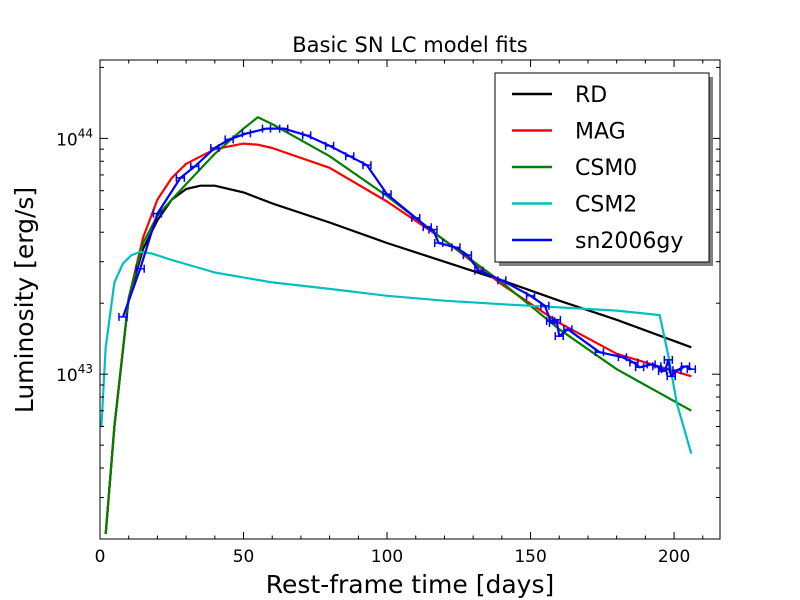 This screenshot has height=600, width=800. What do you see at coordinates (569, 132) in the screenshot?
I see `legend-item-mag: MAG` at bounding box center [569, 132].